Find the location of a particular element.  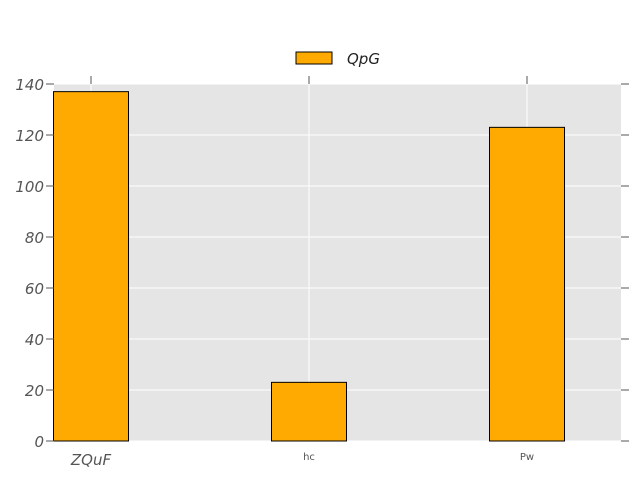

y-tick-label: 100 is located at coordinates (29, 187).